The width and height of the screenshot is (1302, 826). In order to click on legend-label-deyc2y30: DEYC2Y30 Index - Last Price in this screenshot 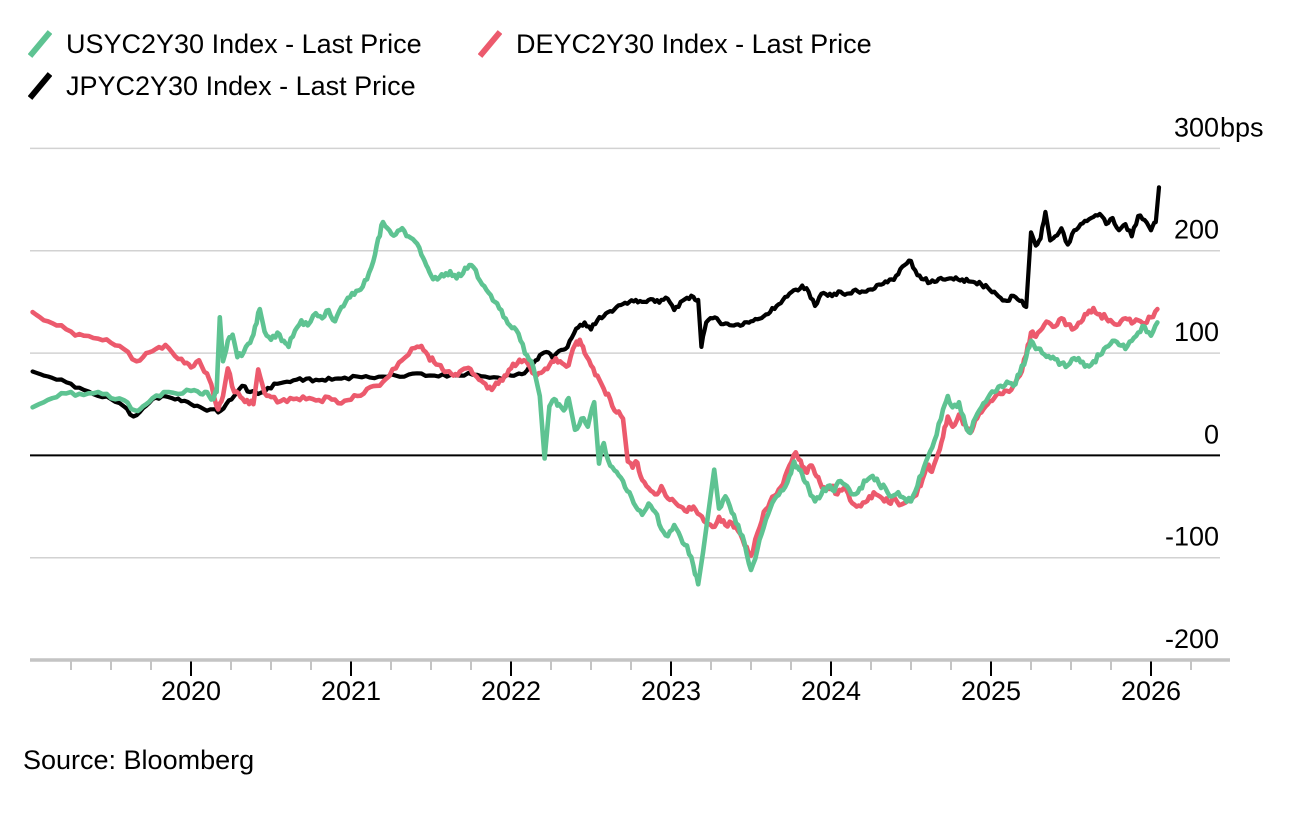, I will do `click(694, 43)`.